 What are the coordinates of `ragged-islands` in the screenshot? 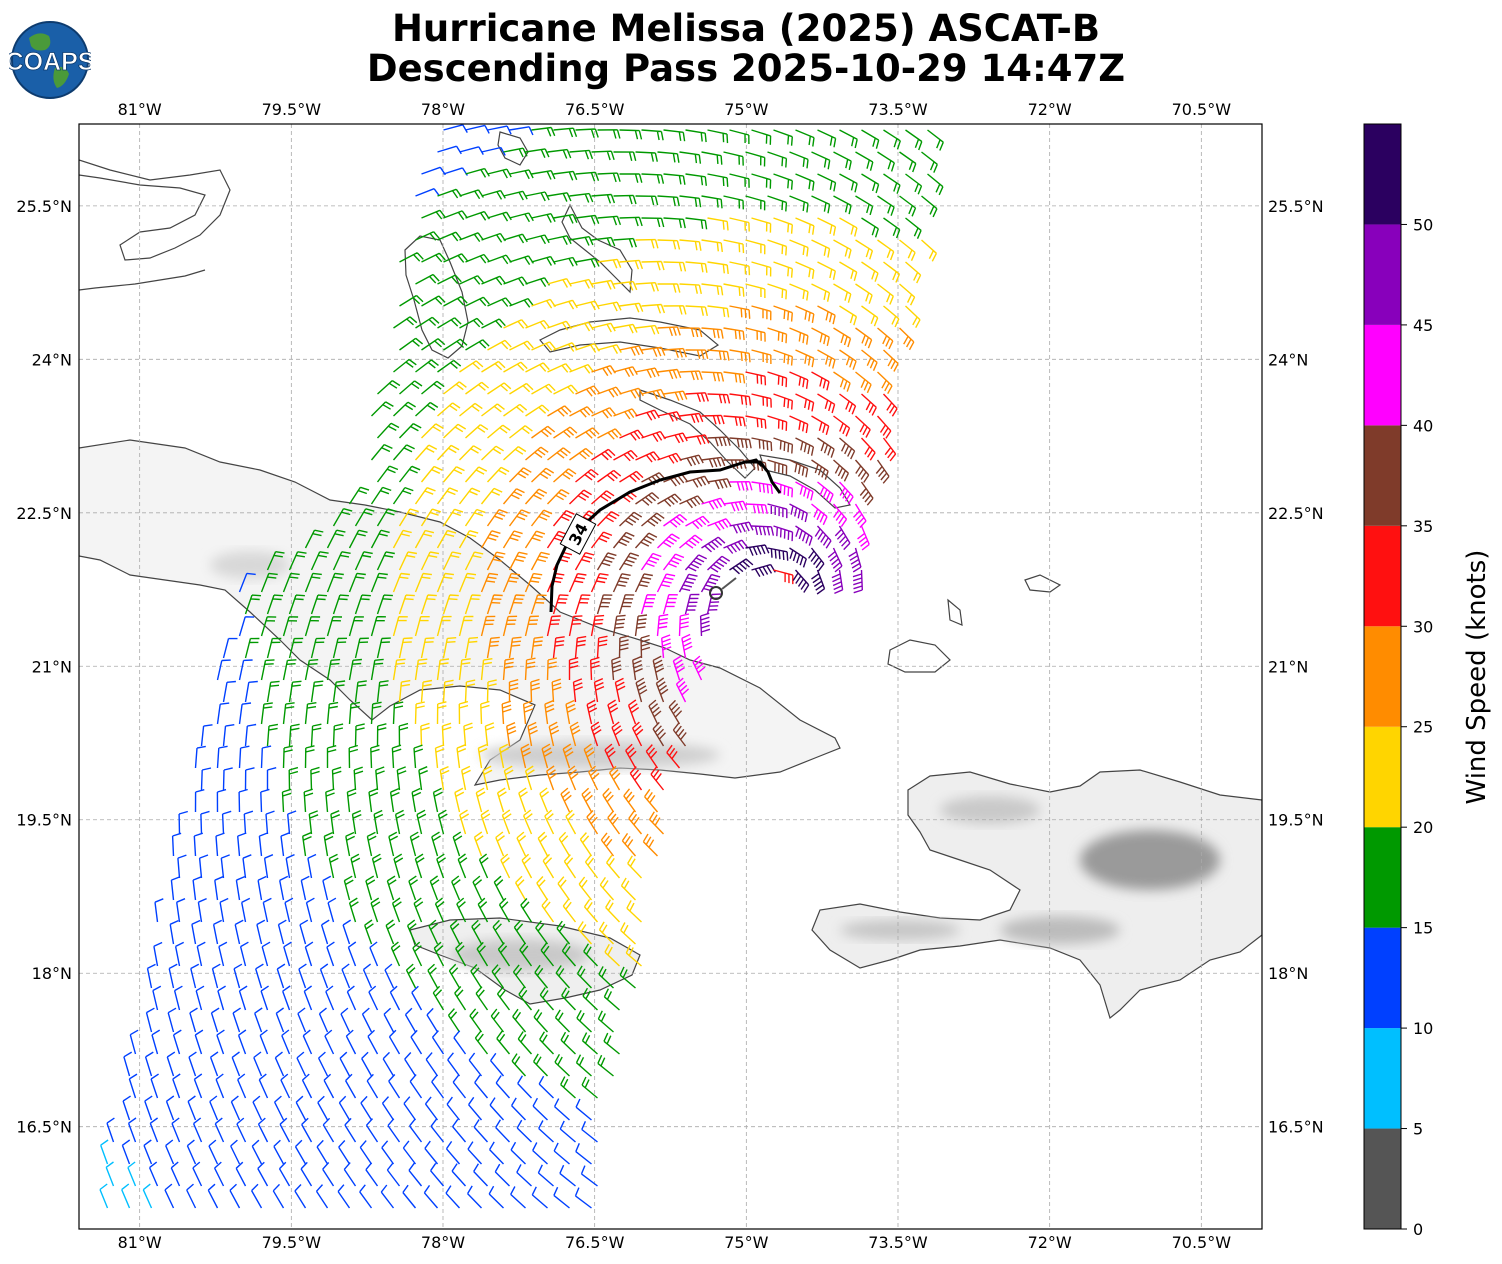 It's located at (805, 481).